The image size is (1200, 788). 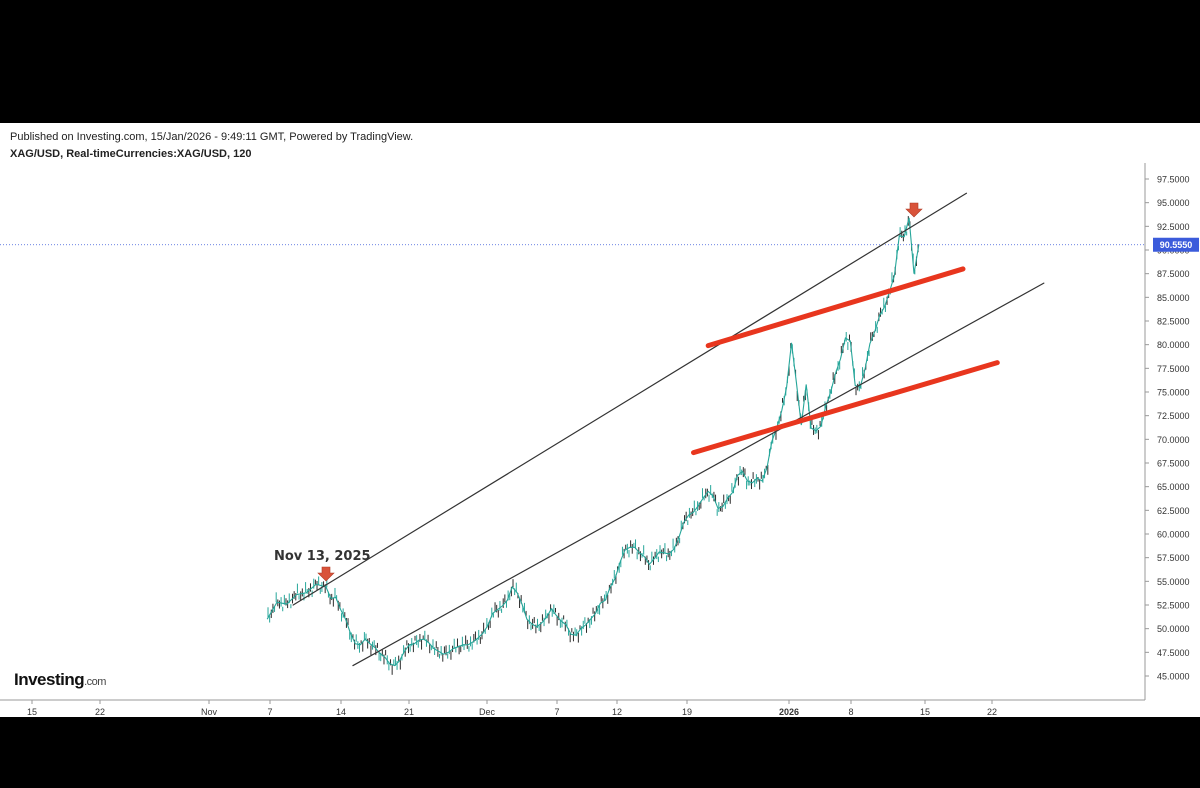 What do you see at coordinates (617, 712) in the screenshot?
I see `x-tick-label: 12` at bounding box center [617, 712].